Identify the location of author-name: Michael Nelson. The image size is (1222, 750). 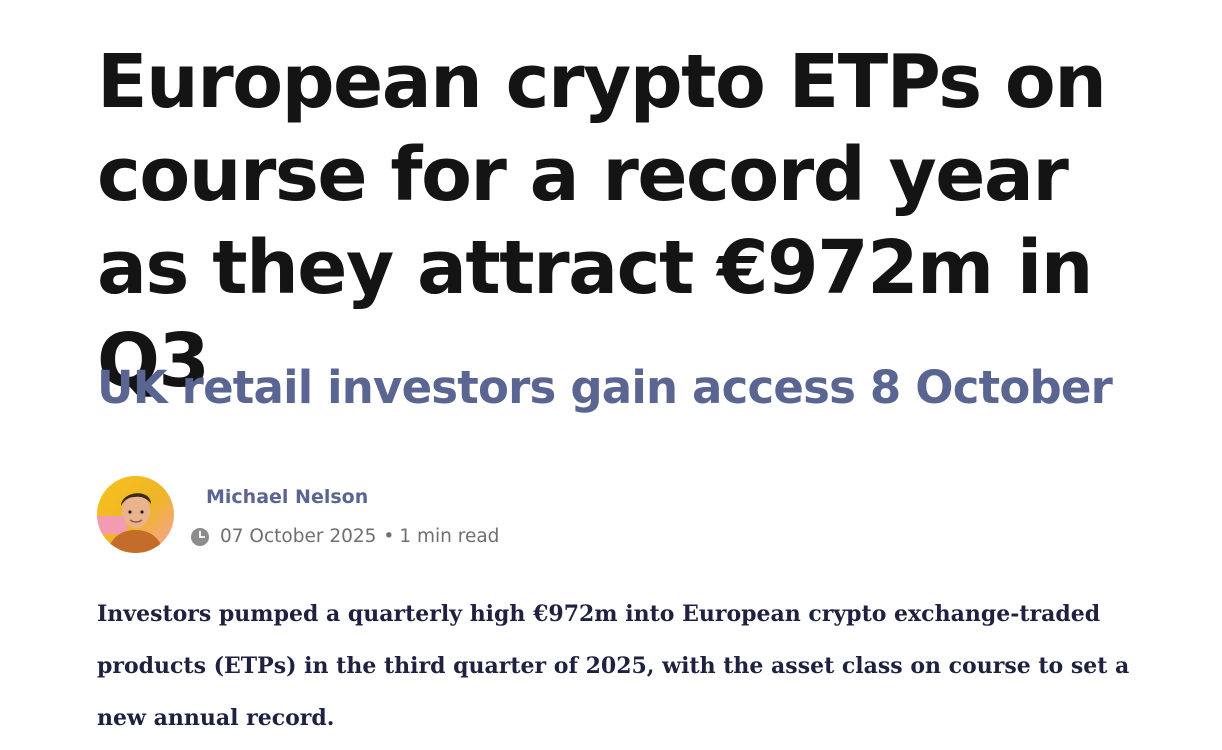
(287, 497).